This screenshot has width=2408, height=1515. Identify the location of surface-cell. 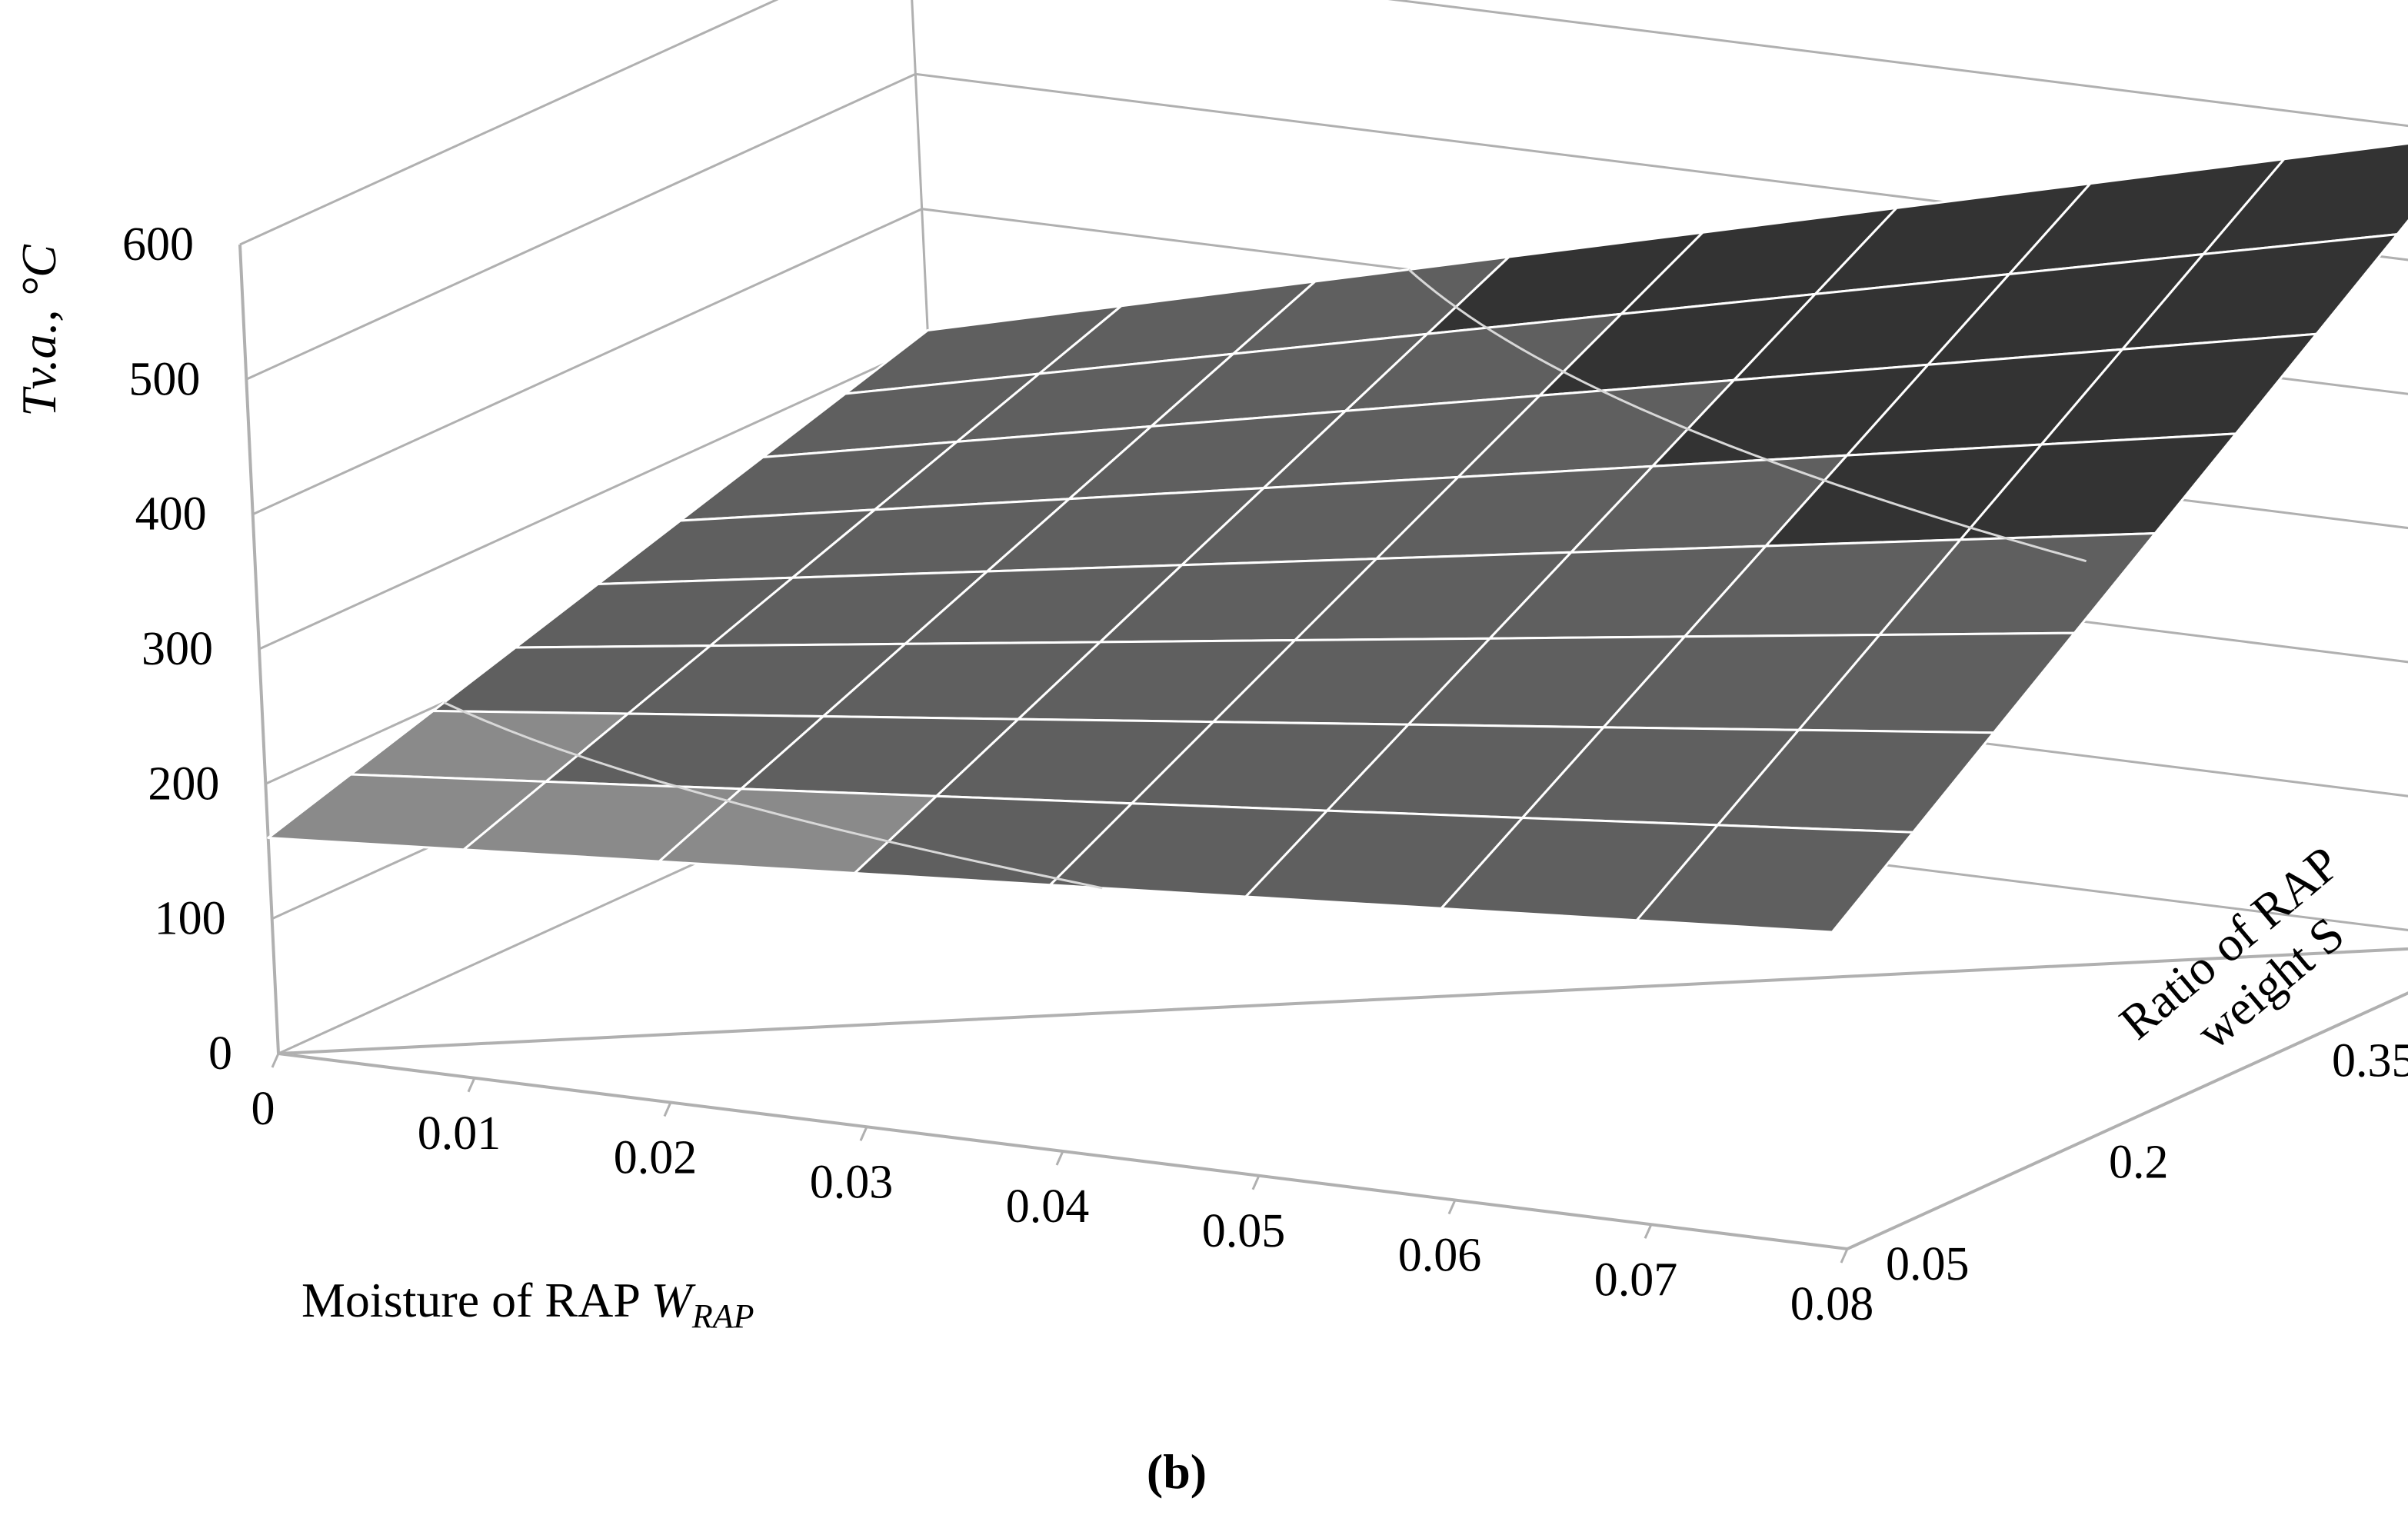
(1774, 879).